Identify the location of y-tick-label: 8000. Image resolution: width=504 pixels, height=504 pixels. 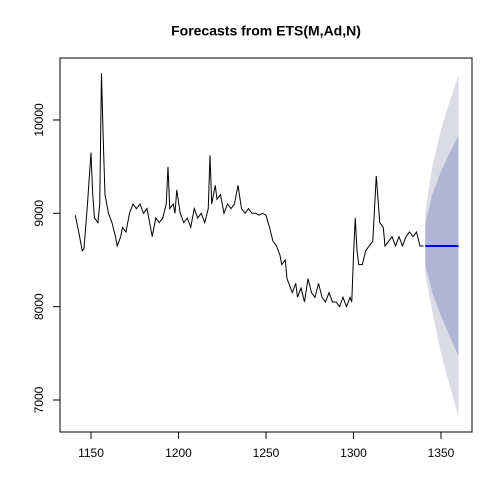
(39, 306).